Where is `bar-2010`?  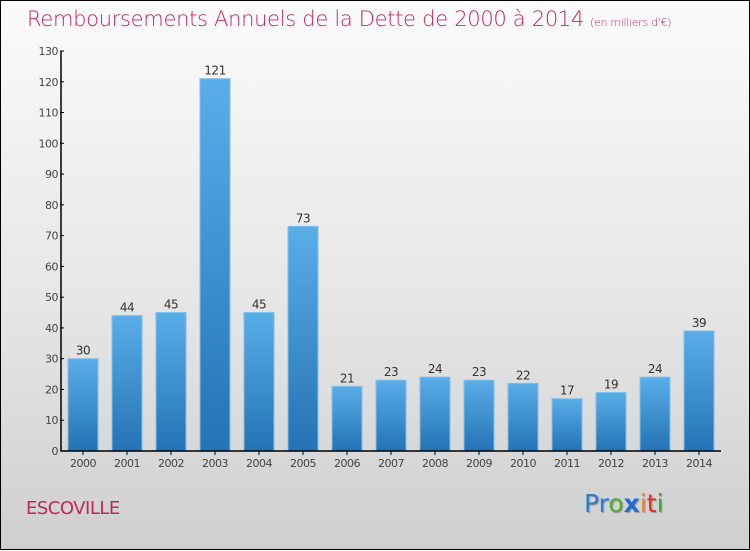
bar-2010 is located at coordinates (523, 417).